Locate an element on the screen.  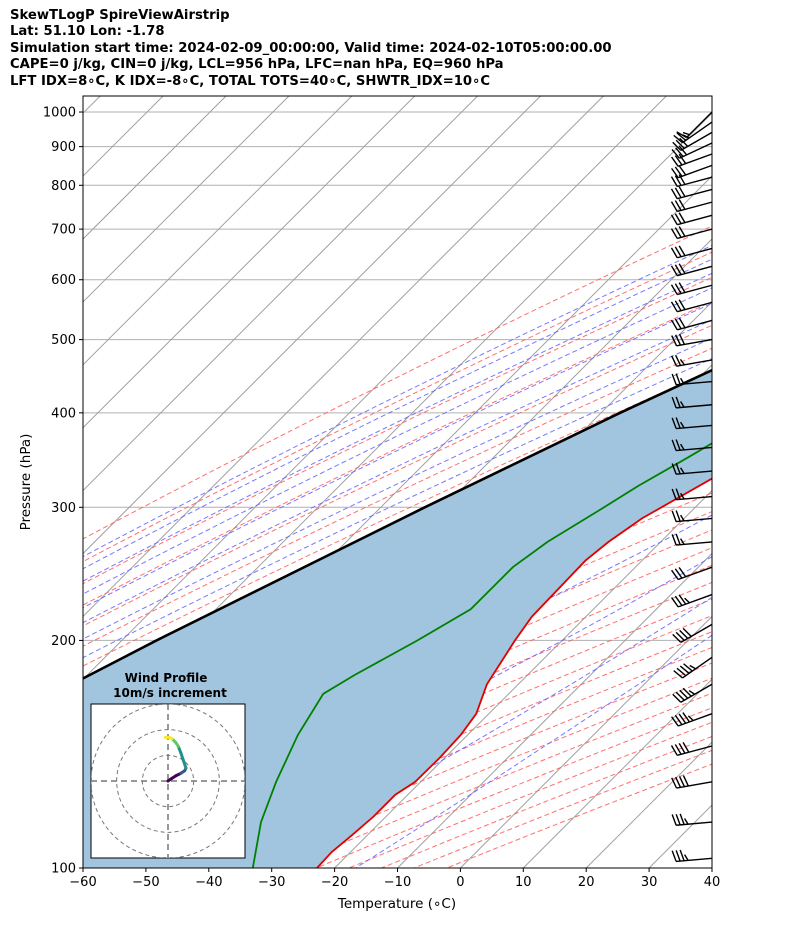
hodograph: Wind Profile 10m/s increment is located at coordinates (168, 765).